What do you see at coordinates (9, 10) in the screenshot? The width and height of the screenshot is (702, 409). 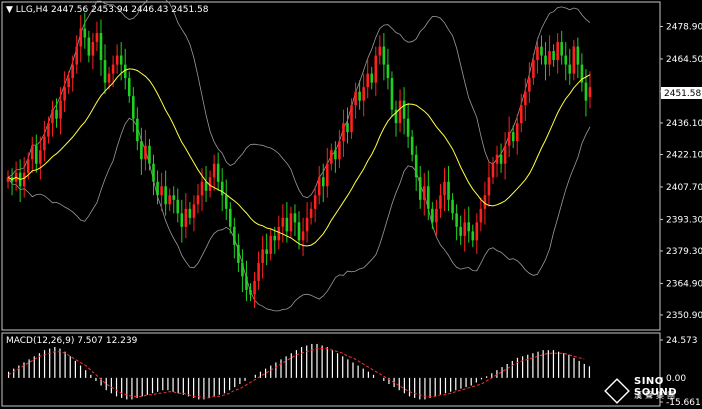 I see `dropdown-arrow-icon: ▼` at bounding box center [9, 10].